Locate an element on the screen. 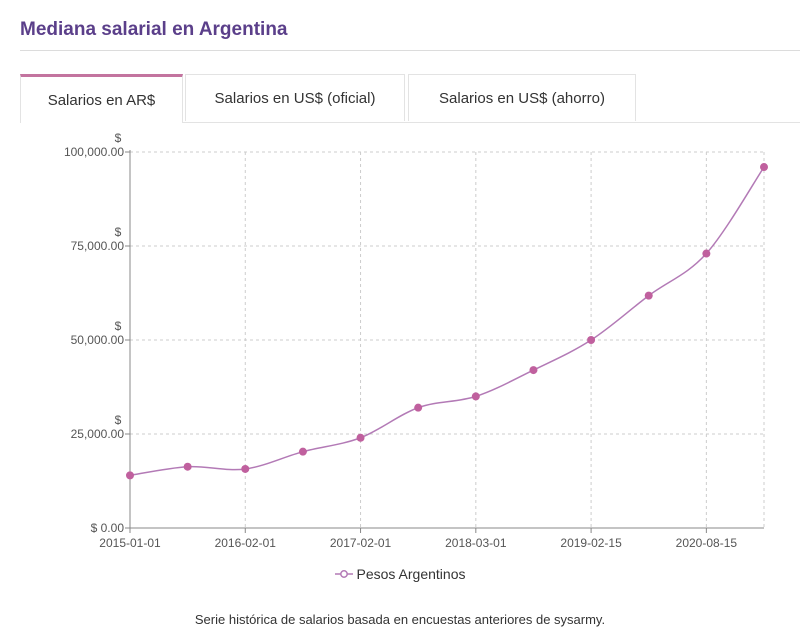 The height and width of the screenshot is (636, 800). y-tick-label: 75,000.00 is located at coordinates (98, 246).